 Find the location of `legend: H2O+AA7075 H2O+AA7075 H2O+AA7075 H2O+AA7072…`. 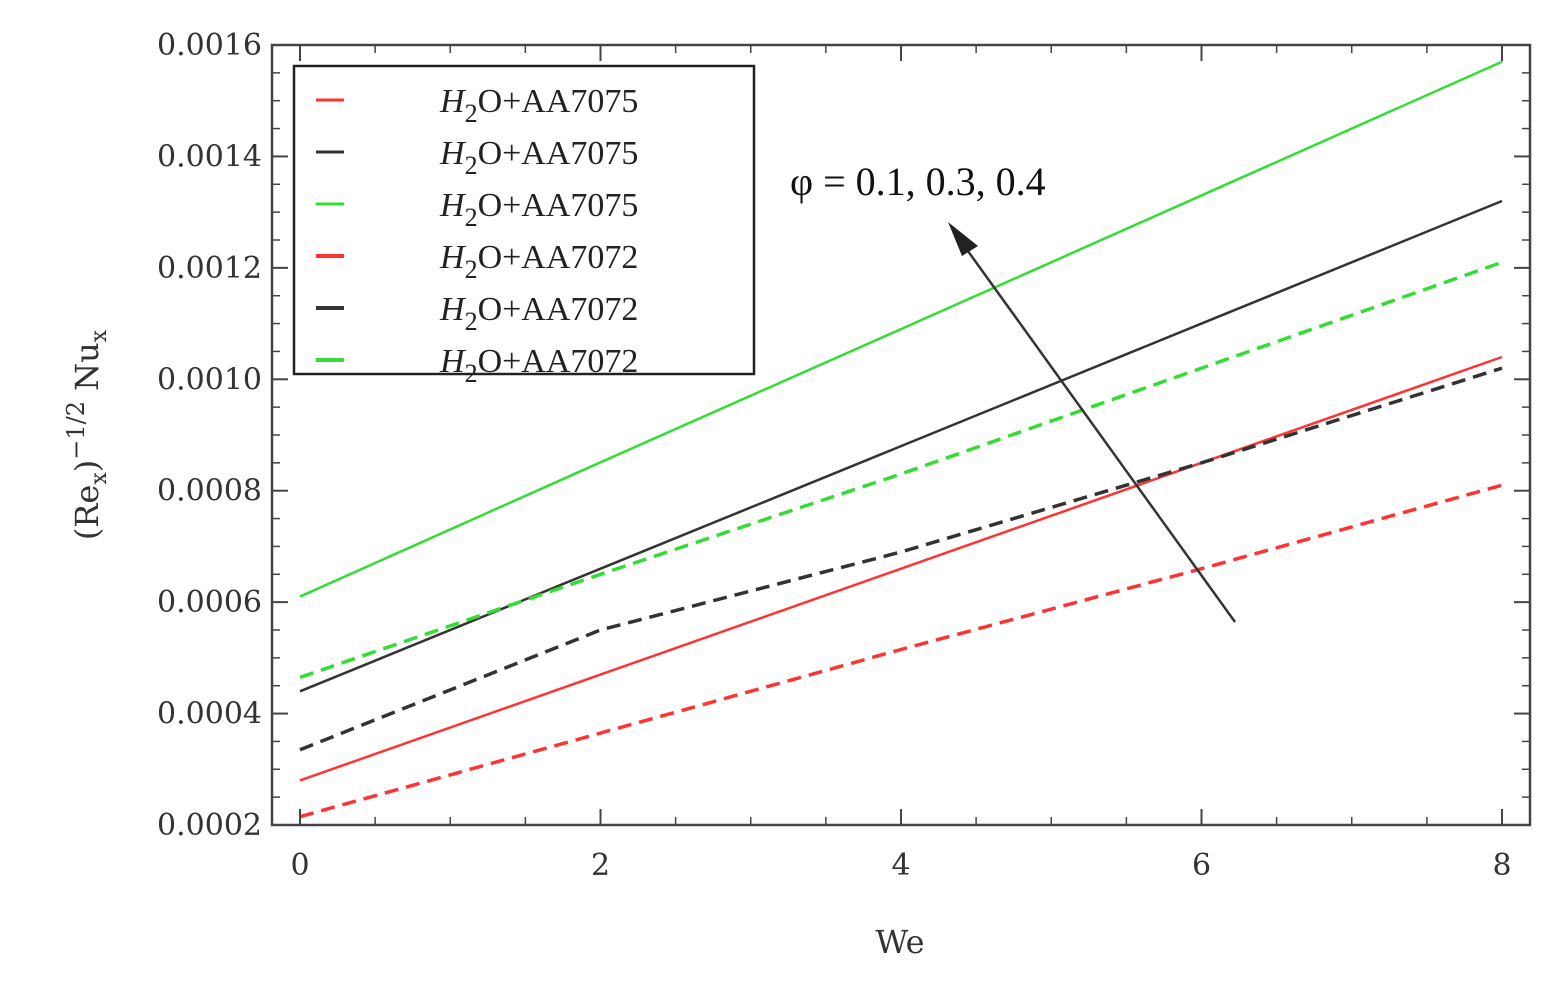

legend: H2O+AA7075 H2O+AA7075 H2O+AA7075 H2O+AA7072… is located at coordinates (524, 226).